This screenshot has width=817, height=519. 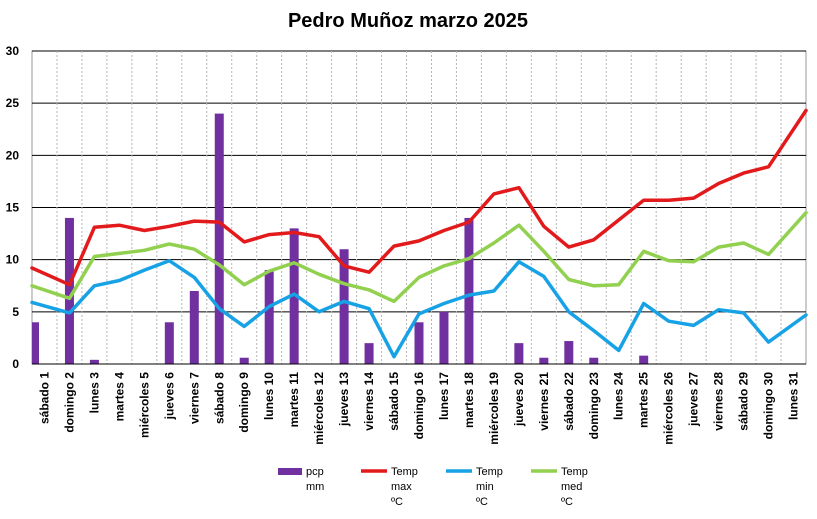 I want to click on x-tick-label: miércoles 5, so click(x=144, y=405).